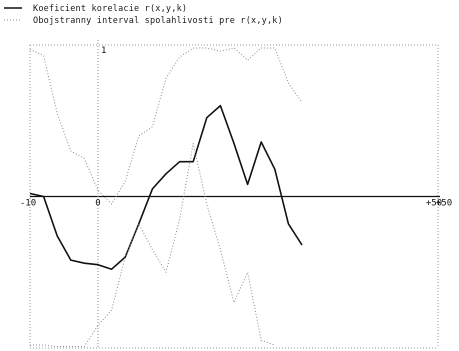 This screenshot has height=351, width=459. What do you see at coordinates (110, 9) in the screenshot?
I see `legend-label-correlation: Koeficient korelacie r(x,y,k)` at bounding box center [110, 9].